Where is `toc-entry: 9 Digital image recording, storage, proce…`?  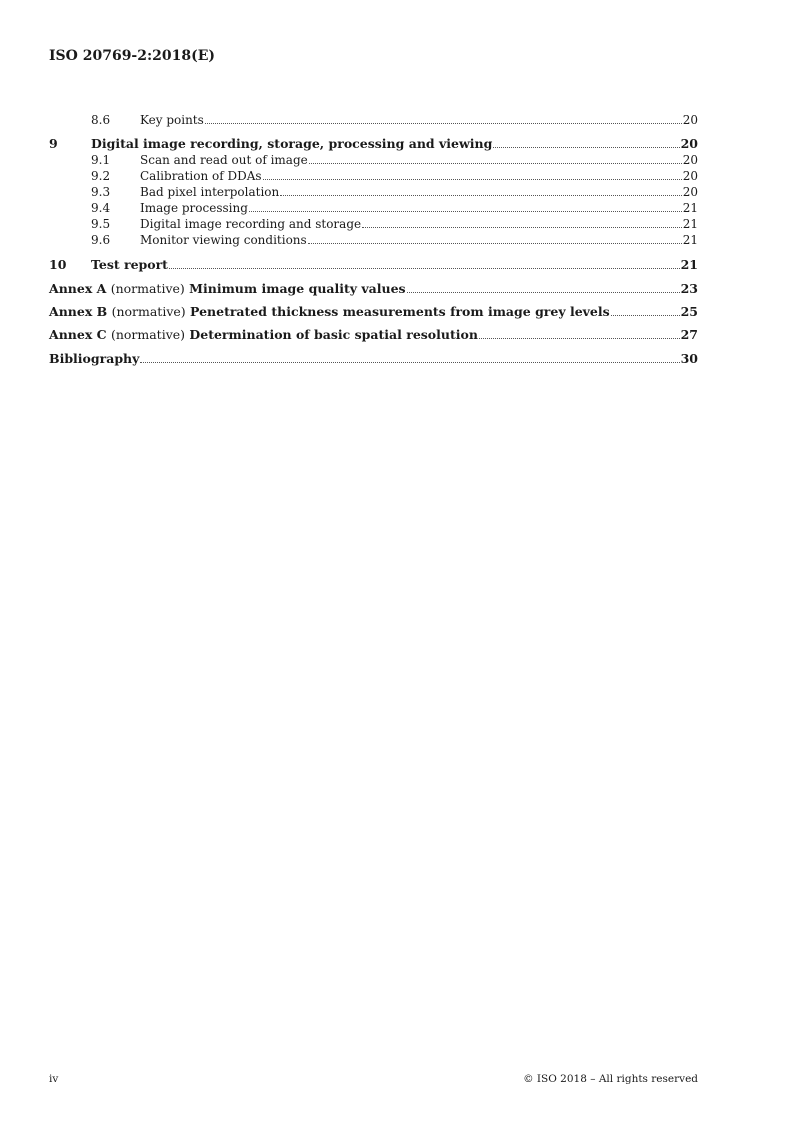
toc-entry: 9 Digital image recording, storage, proce… is located at coordinates (373, 143).